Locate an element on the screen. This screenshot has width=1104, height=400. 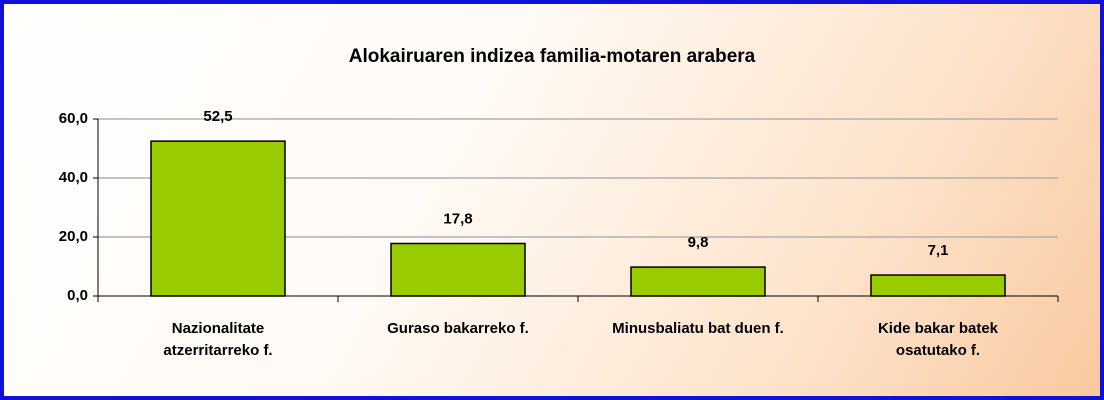
x-tick-label: Guraso bakarreko f. is located at coordinates (458, 328).